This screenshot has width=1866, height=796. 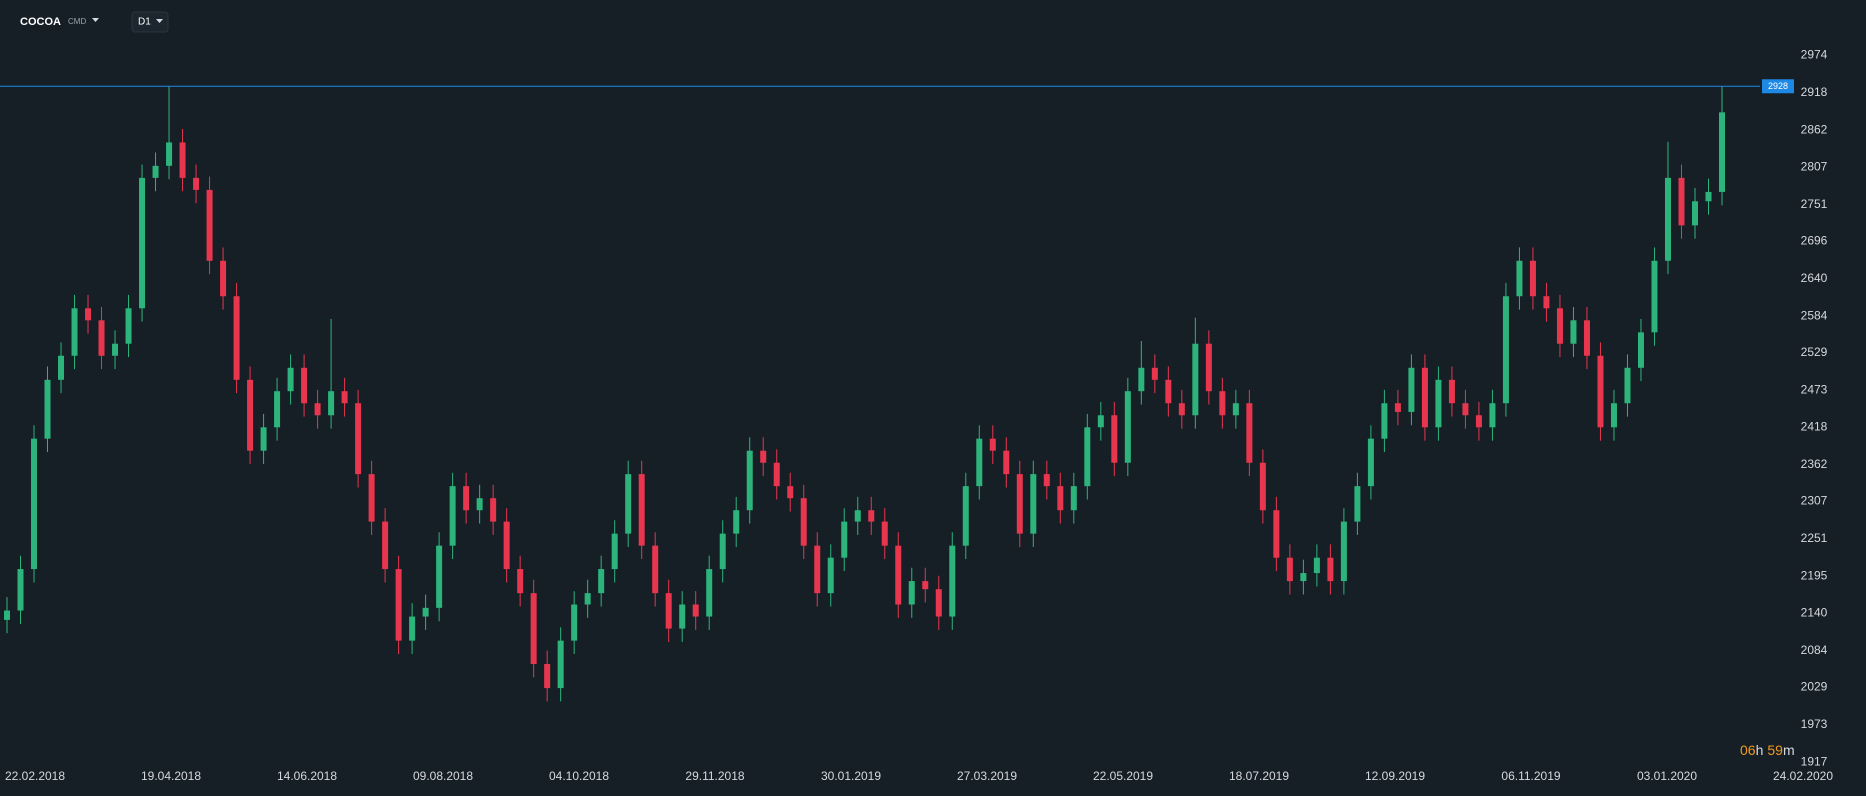 What do you see at coordinates (714, 776) in the screenshot?
I see `x-tick-label: 29.11.2018` at bounding box center [714, 776].